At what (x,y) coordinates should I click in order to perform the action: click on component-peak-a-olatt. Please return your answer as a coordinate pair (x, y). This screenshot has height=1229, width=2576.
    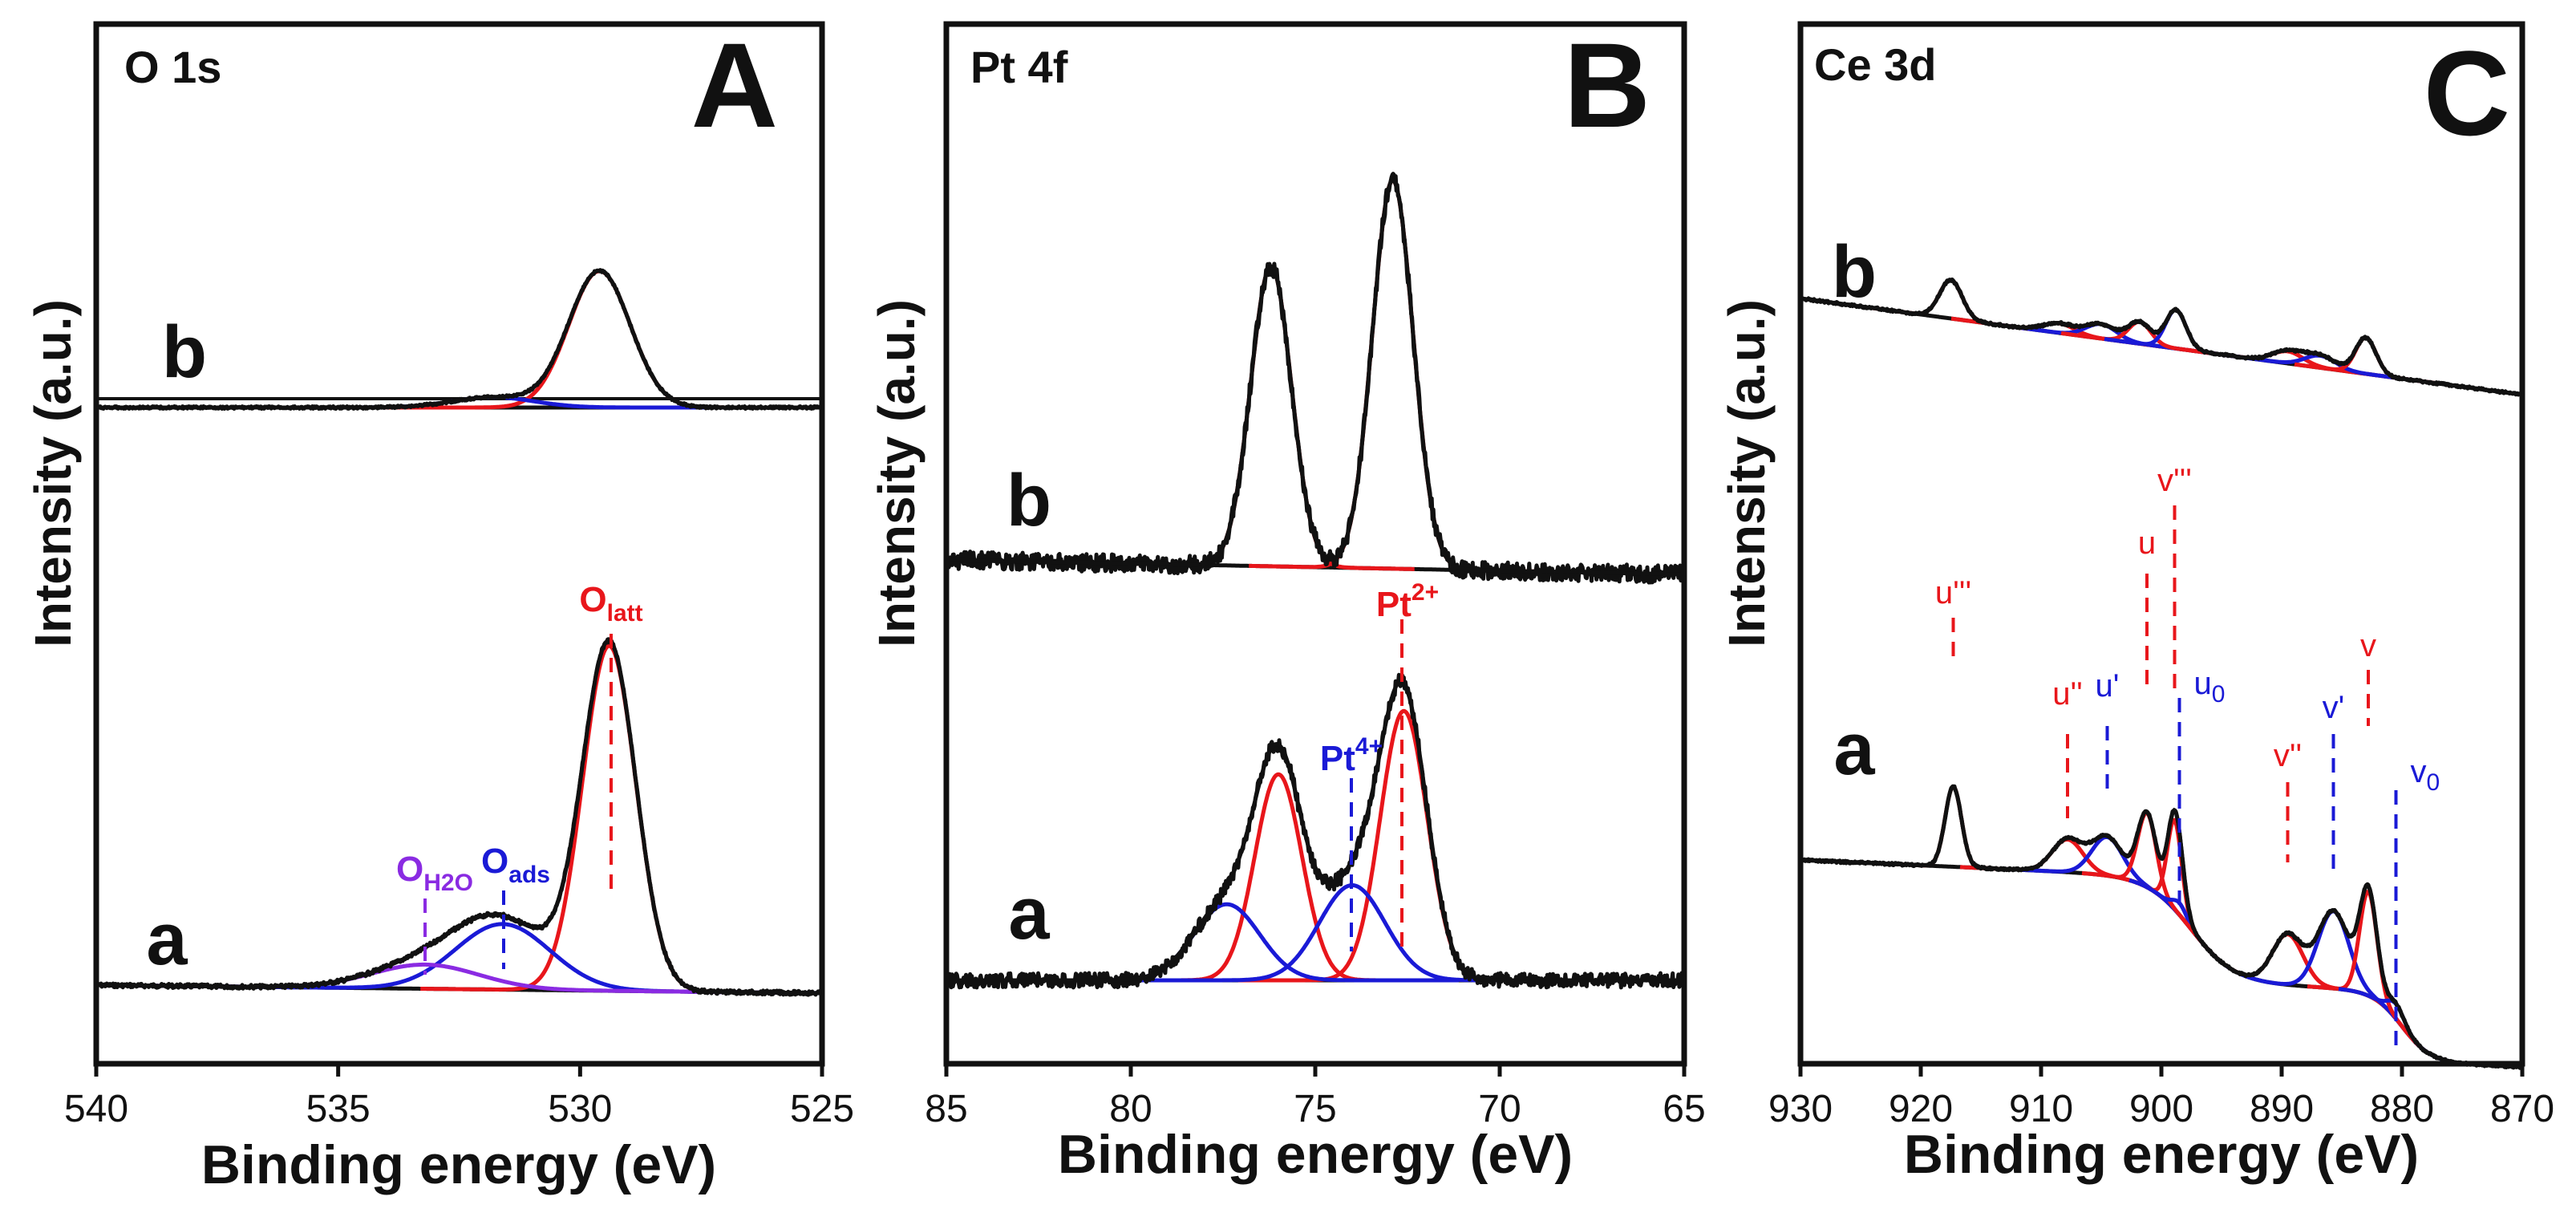
    Looking at the image, I should click on (609, 820).